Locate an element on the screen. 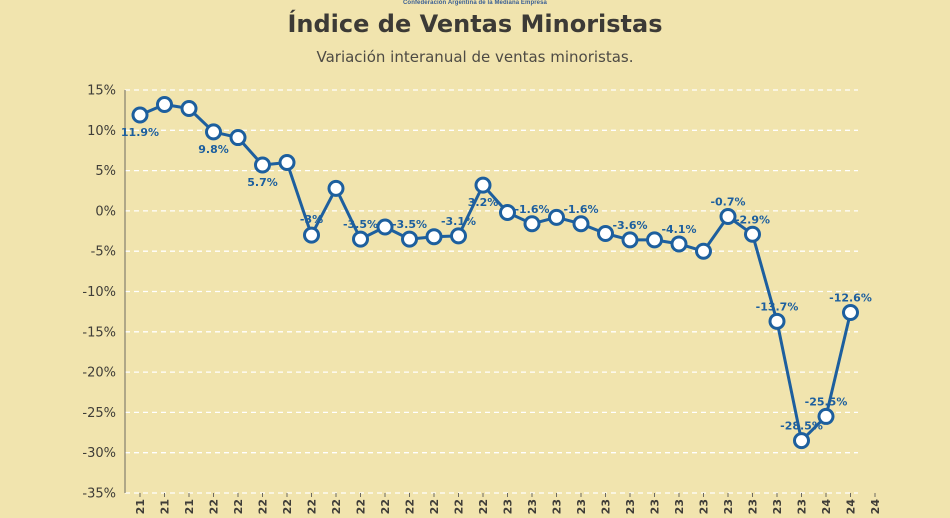 The image size is (950, 518). y-axis: 15% 10% 5% 0% -5% -10% -15% -20% -25% -30% -35% is located at coordinates (104, 293).